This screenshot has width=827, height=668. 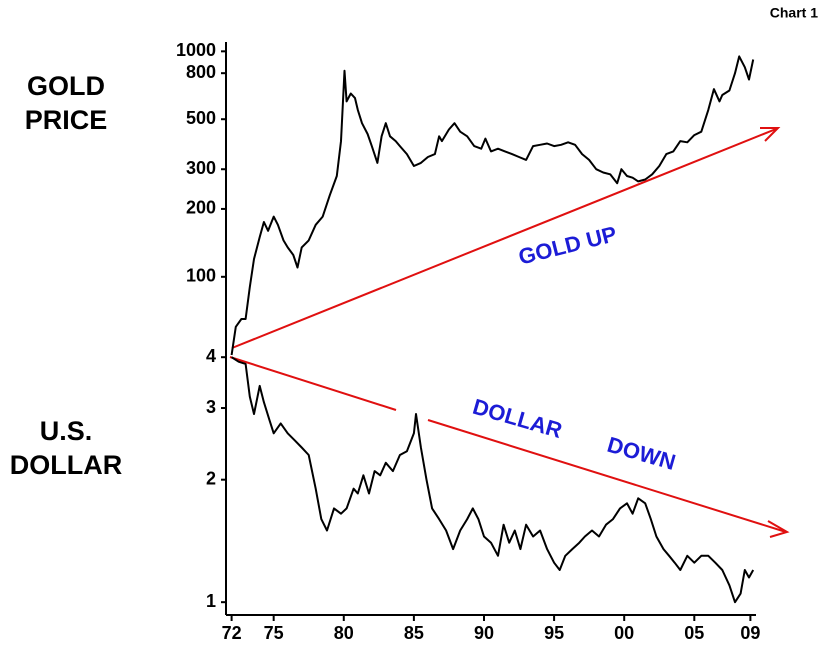 What do you see at coordinates (554, 633) in the screenshot?
I see `x-tick-label: 95` at bounding box center [554, 633].